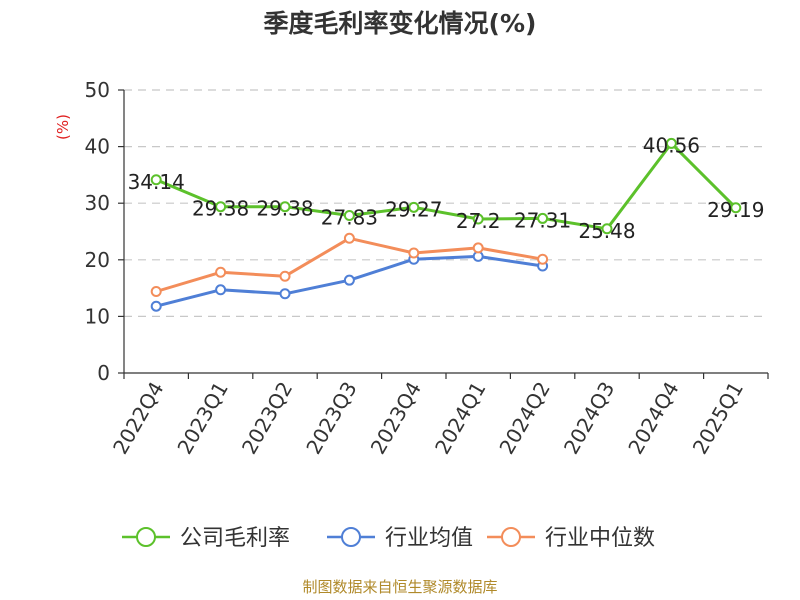 Image resolution: width=800 pixels, height=600 pixels. What do you see at coordinates (97, 316) in the screenshot?
I see `y-tick-label: 10` at bounding box center [97, 316].